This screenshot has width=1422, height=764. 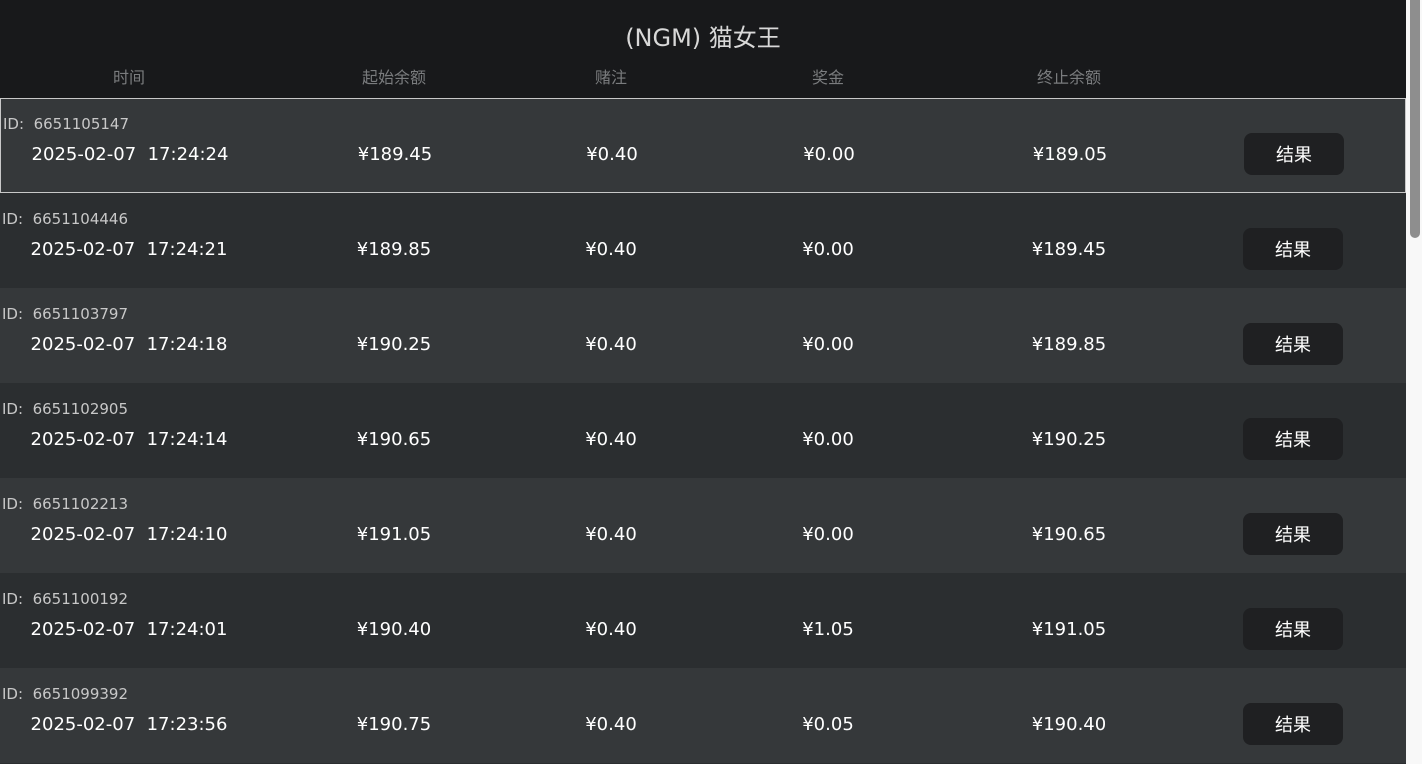 I want to click on end-balance-cell: ¥190.65, so click(x=1069, y=534).